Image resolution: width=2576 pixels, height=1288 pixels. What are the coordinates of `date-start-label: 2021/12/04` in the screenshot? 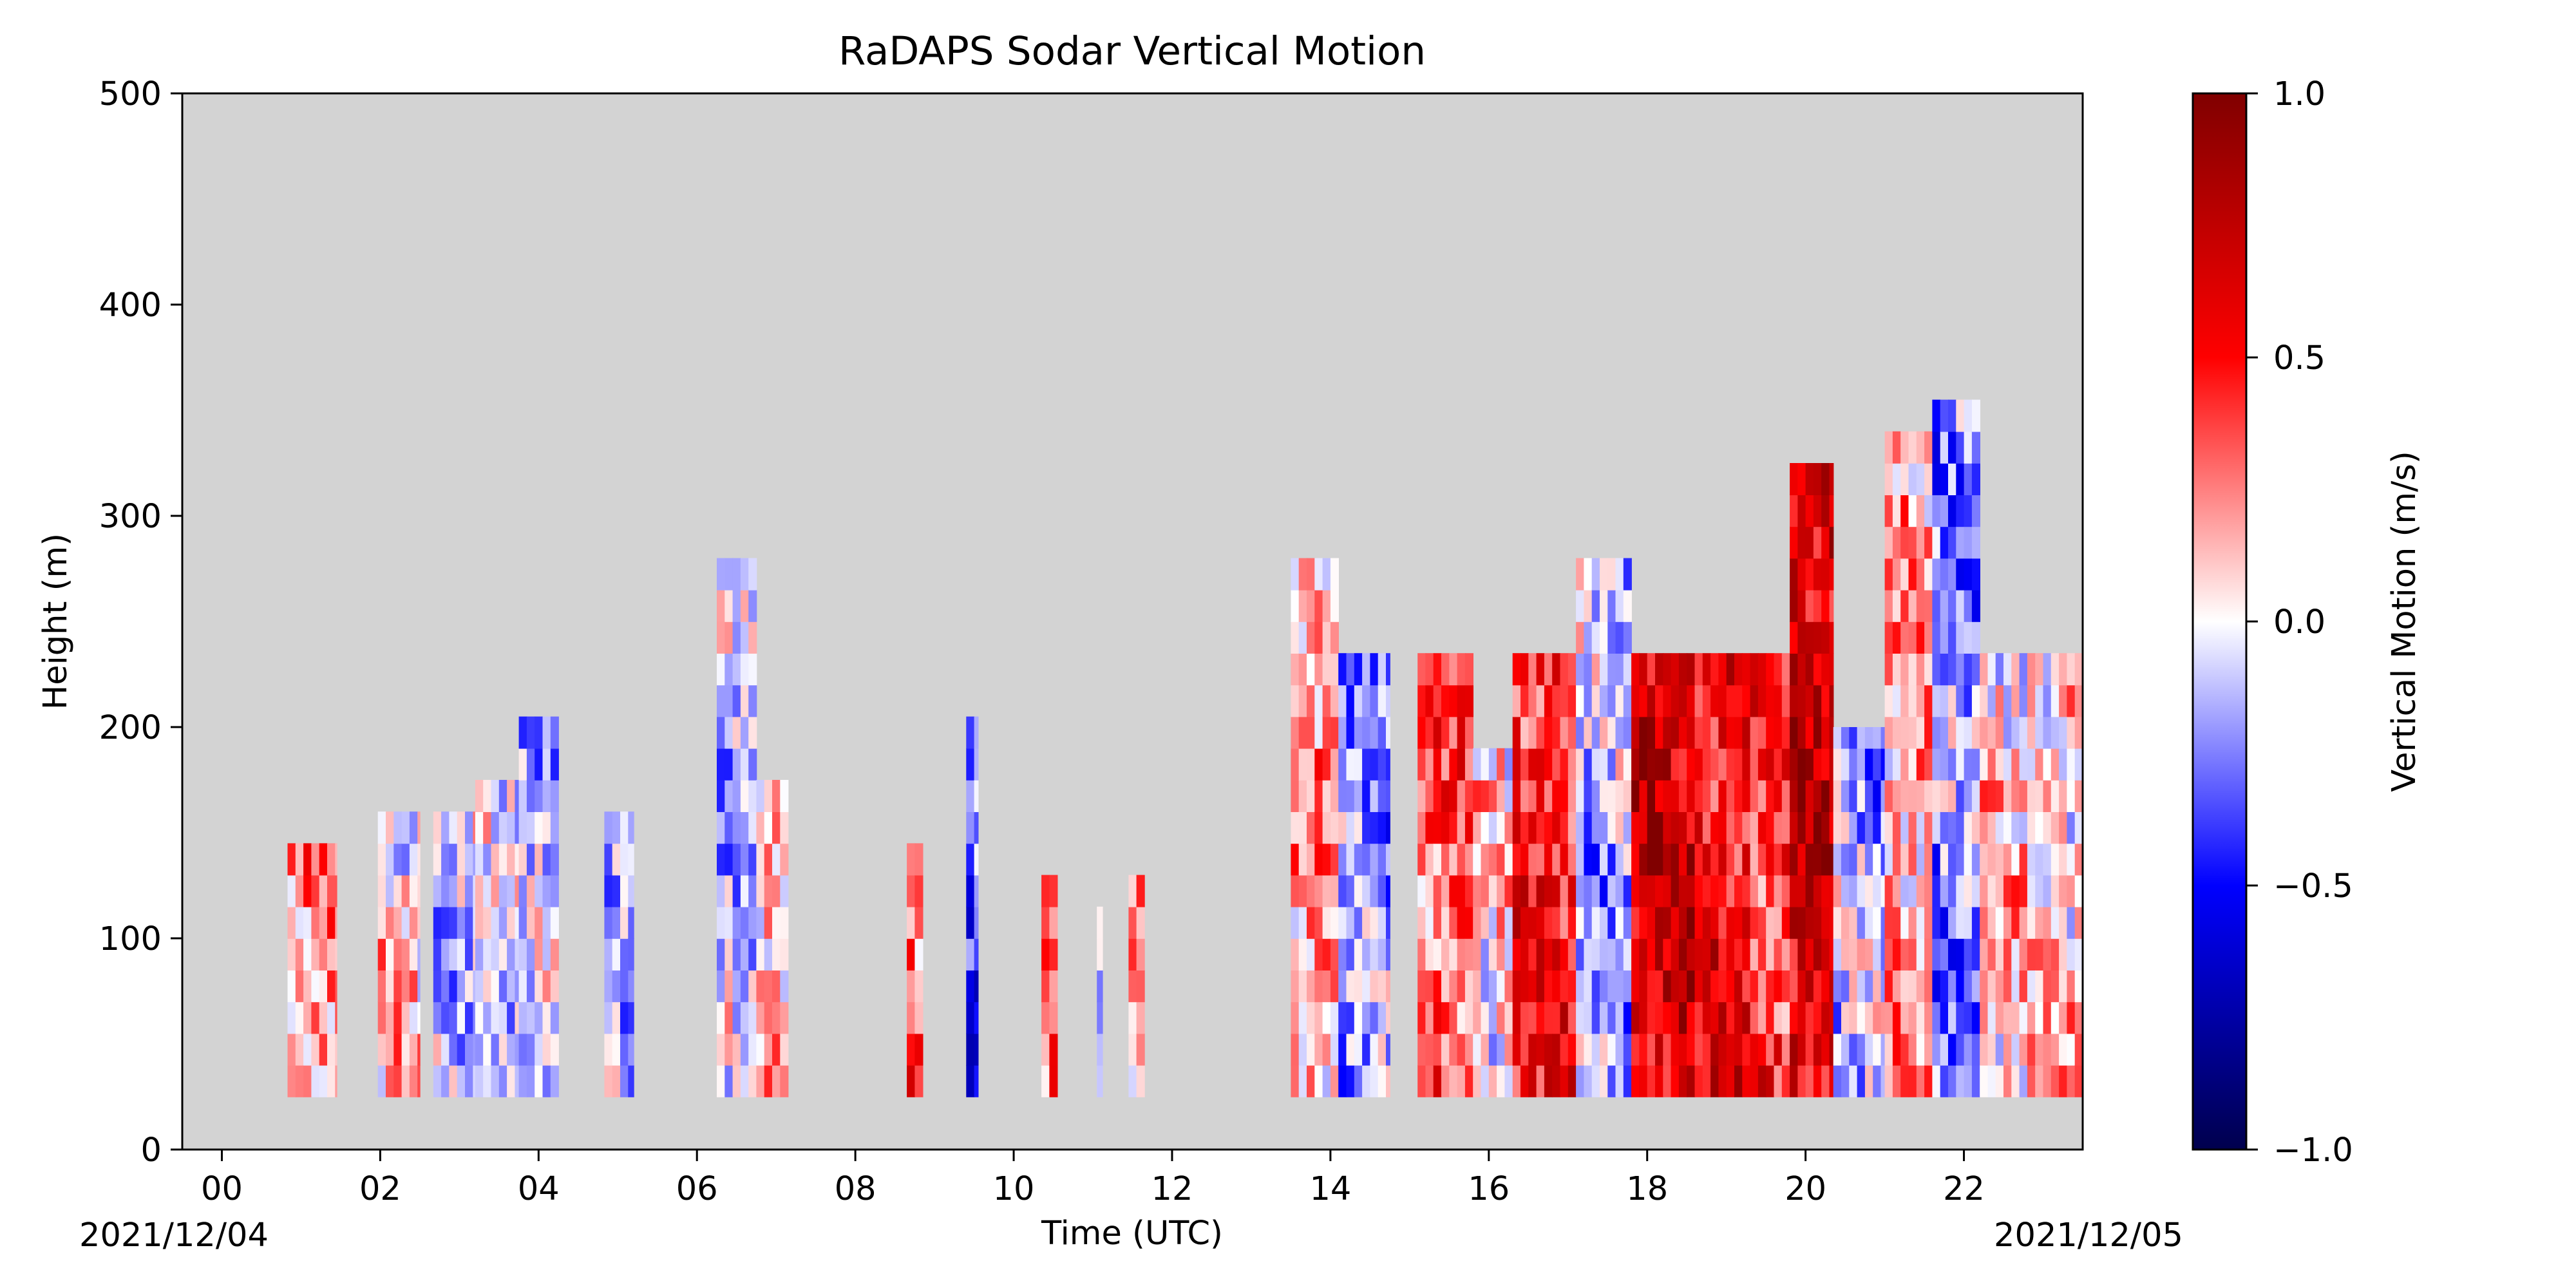 It's located at (174, 1236).